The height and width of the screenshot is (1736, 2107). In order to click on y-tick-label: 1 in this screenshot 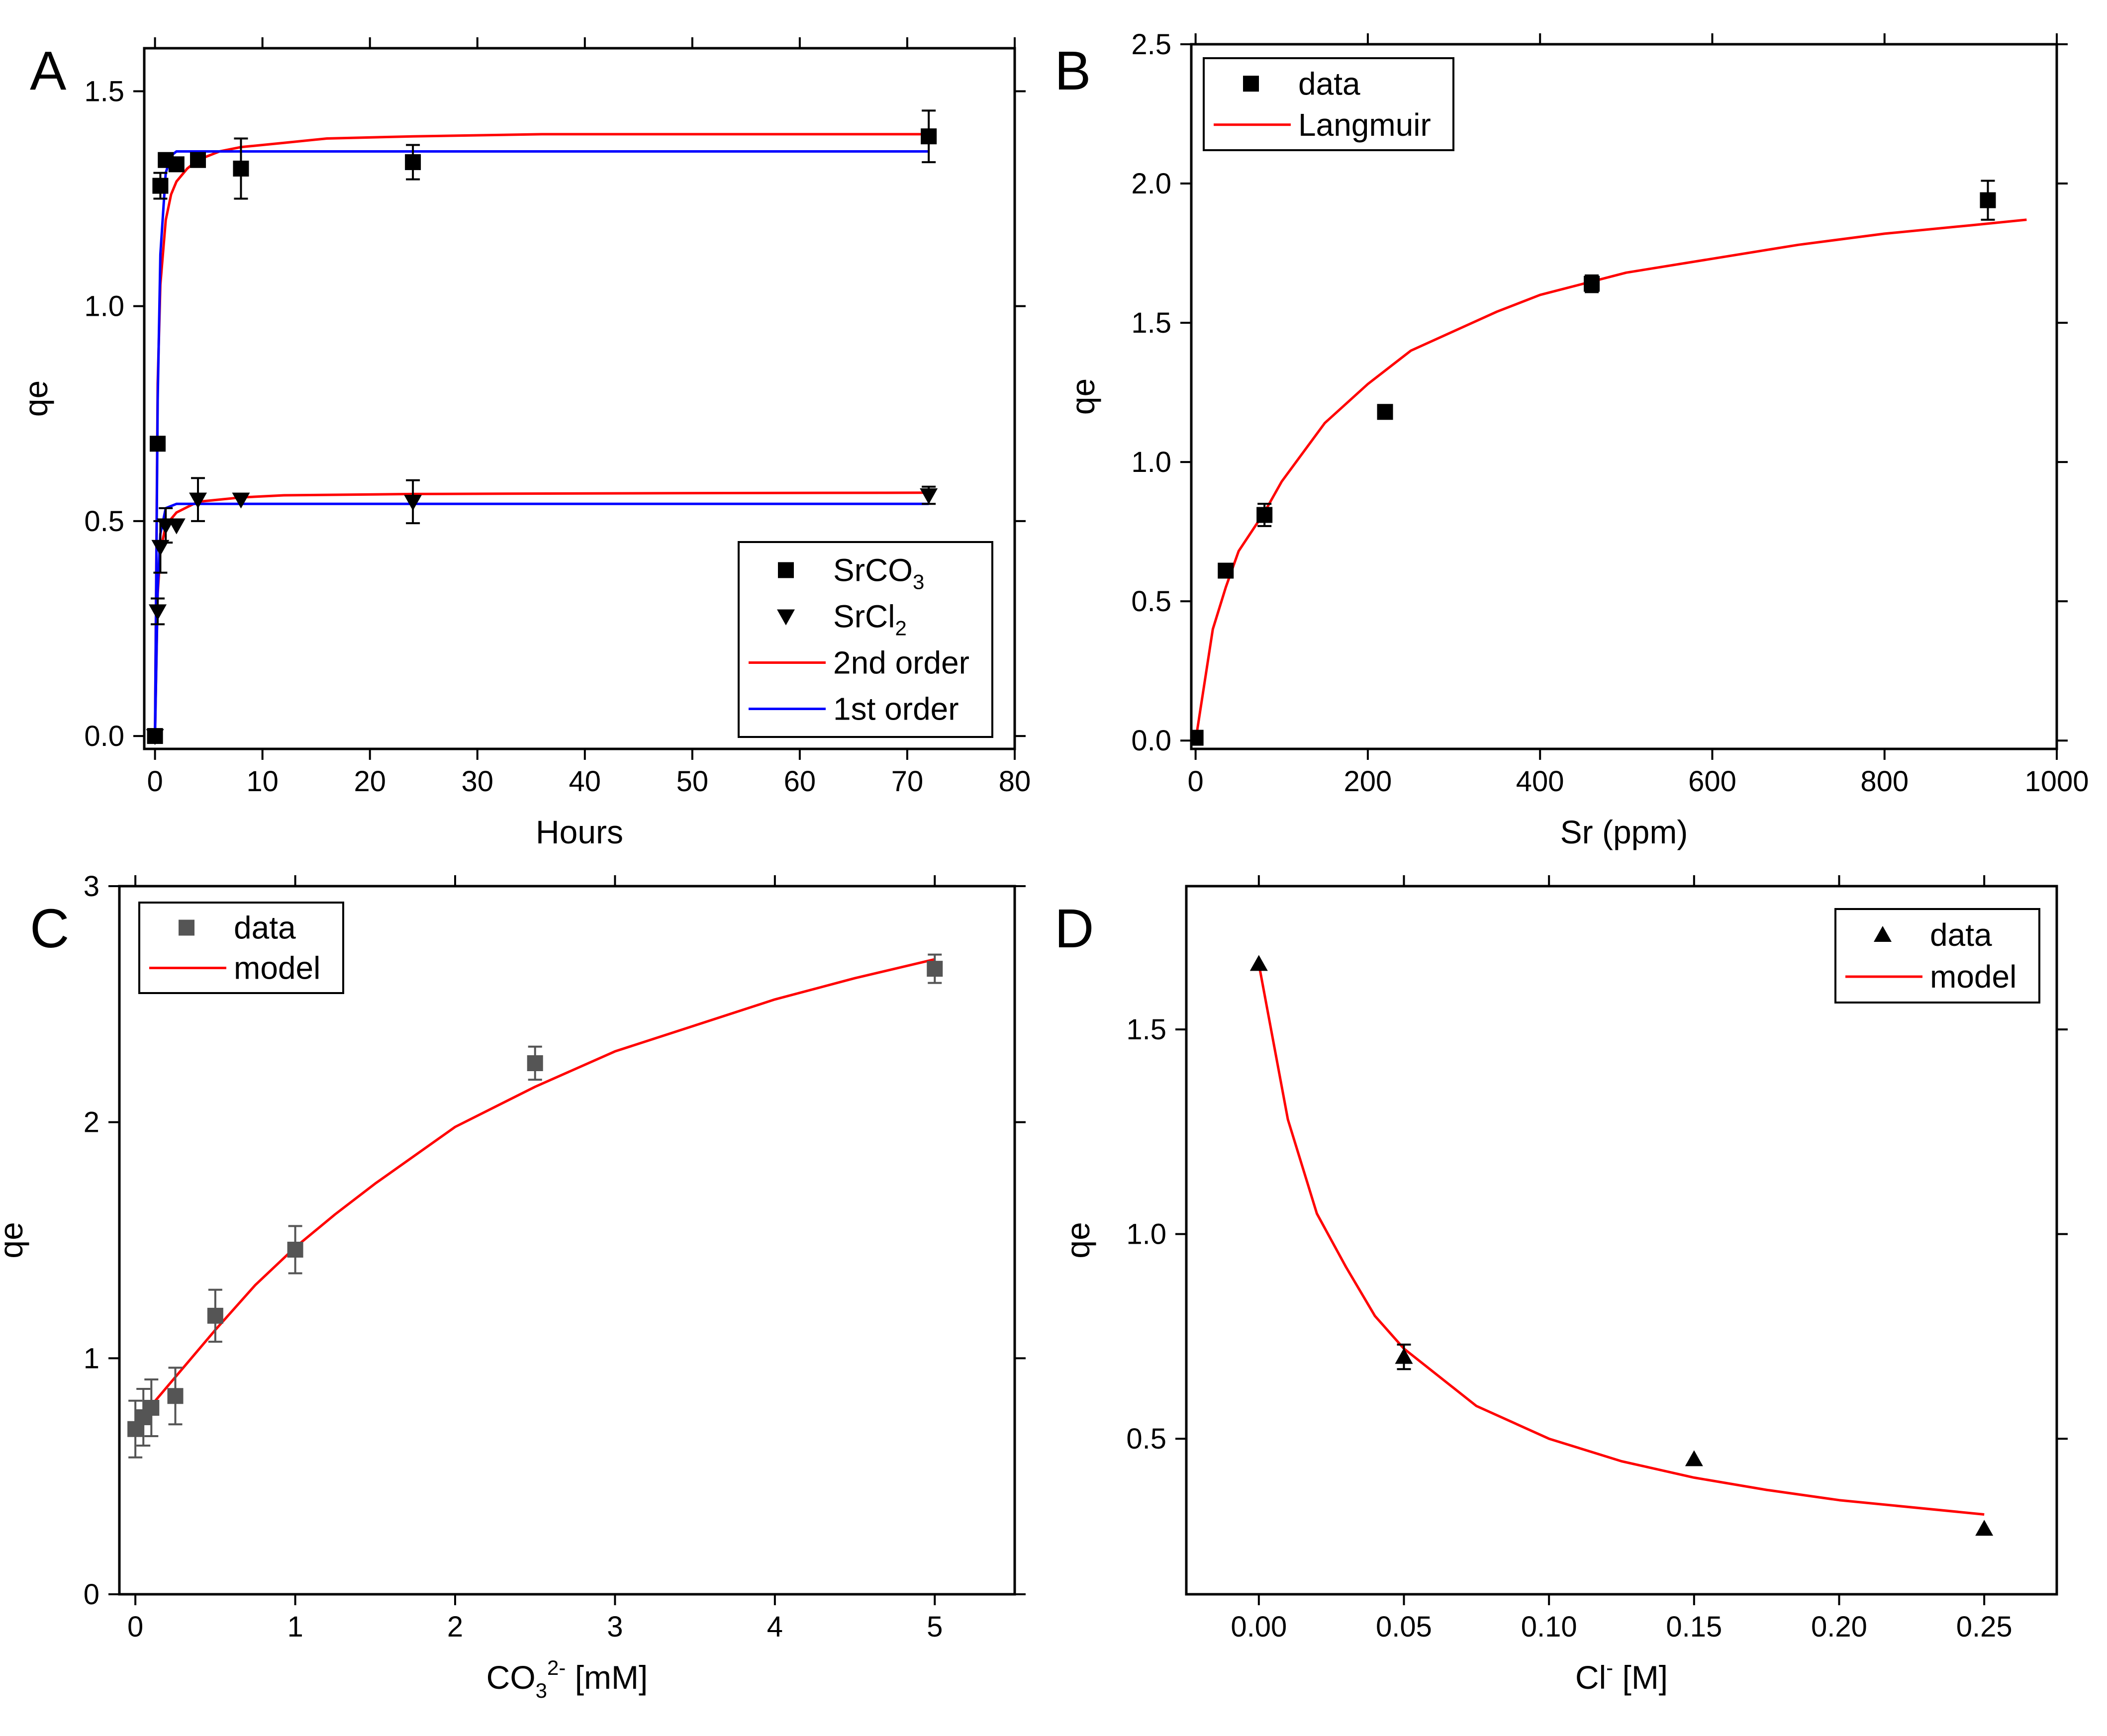, I will do `click(91, 1358)`.